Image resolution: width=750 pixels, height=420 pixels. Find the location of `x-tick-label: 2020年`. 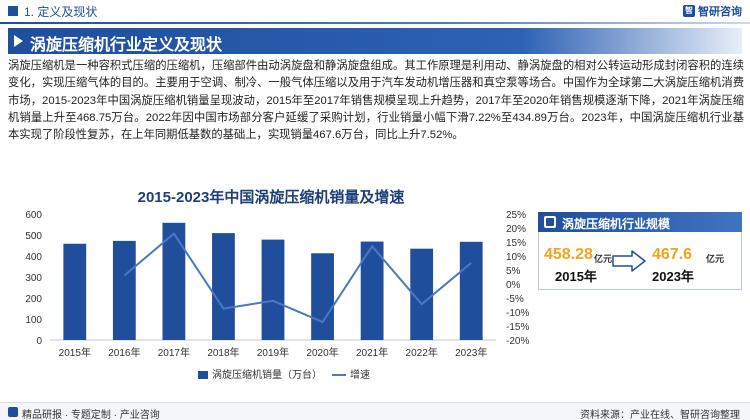

x-tick-label: 2020年 is located at coordinates (322, 352).